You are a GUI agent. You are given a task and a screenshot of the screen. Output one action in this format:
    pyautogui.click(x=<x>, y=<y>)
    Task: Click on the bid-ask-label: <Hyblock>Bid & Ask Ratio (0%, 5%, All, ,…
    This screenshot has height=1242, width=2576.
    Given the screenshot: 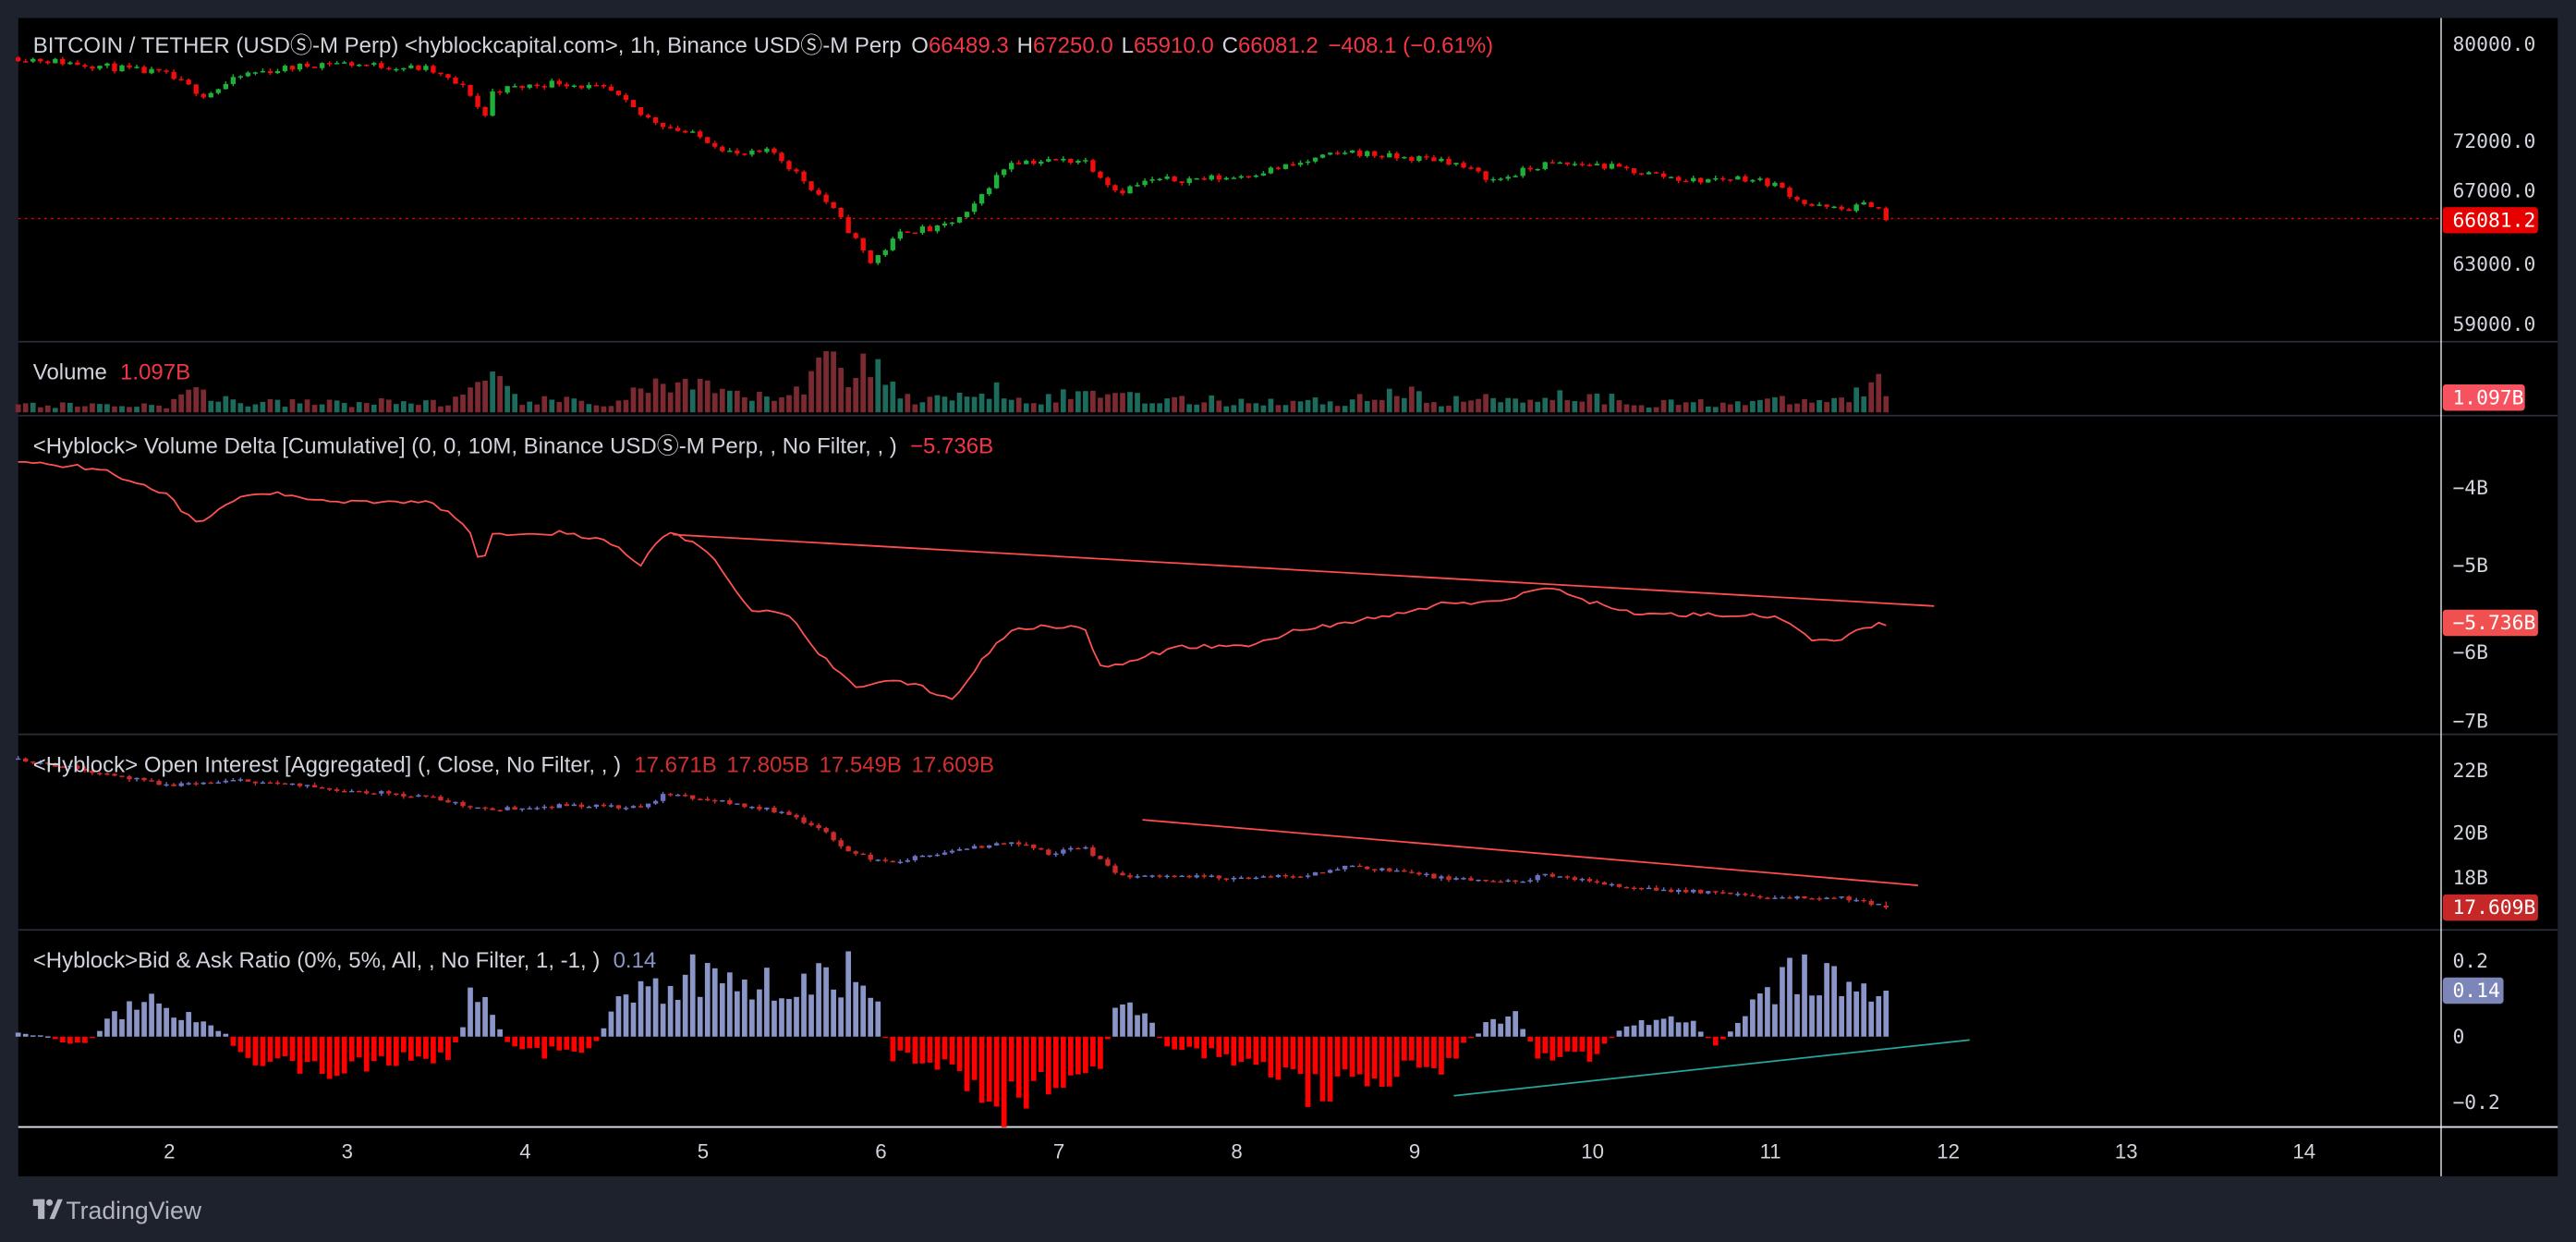 What is the action you would take?
    pyautogui.click(x=317, y=960)
    